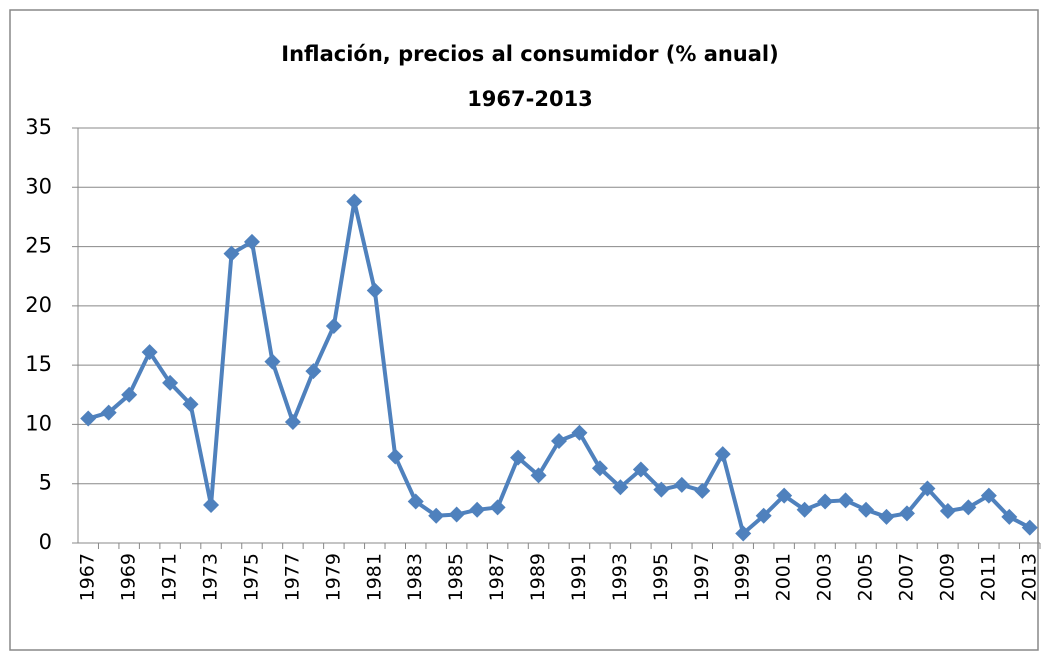  I want to click on y-tick-label: 15, so click(38, 364).